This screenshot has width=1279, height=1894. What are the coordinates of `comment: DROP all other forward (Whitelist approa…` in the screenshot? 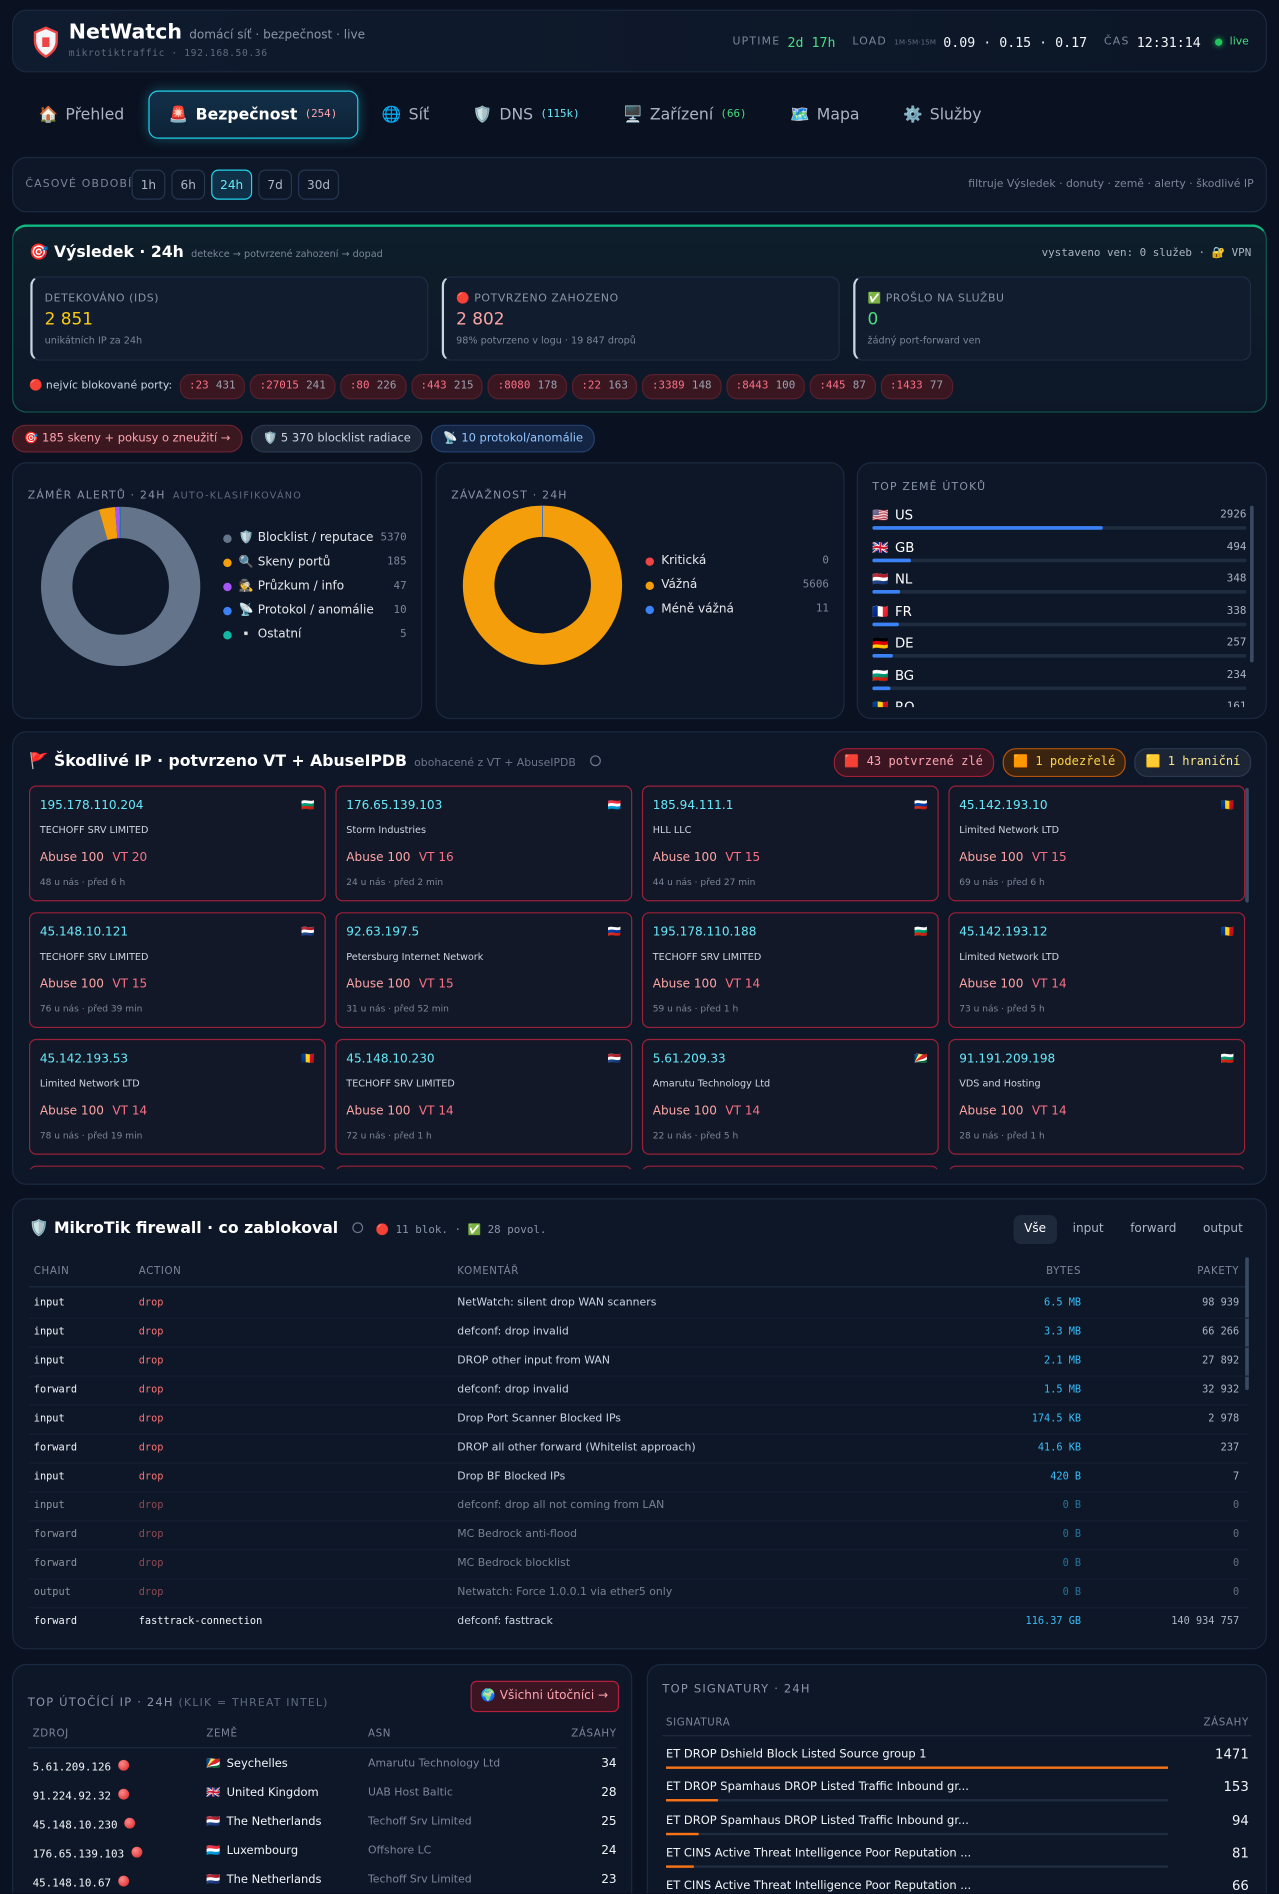 It's located at (576, 1447).